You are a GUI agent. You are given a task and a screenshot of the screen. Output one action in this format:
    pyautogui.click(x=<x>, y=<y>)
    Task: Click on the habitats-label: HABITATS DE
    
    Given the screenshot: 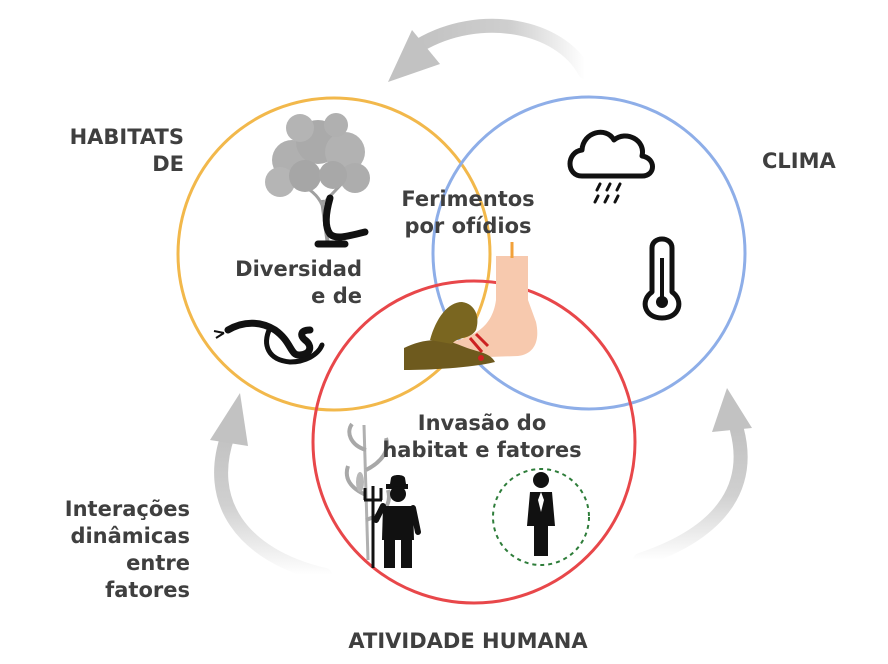 What is the action you would take?
    pyautogui.click(x=112, y=151)
    